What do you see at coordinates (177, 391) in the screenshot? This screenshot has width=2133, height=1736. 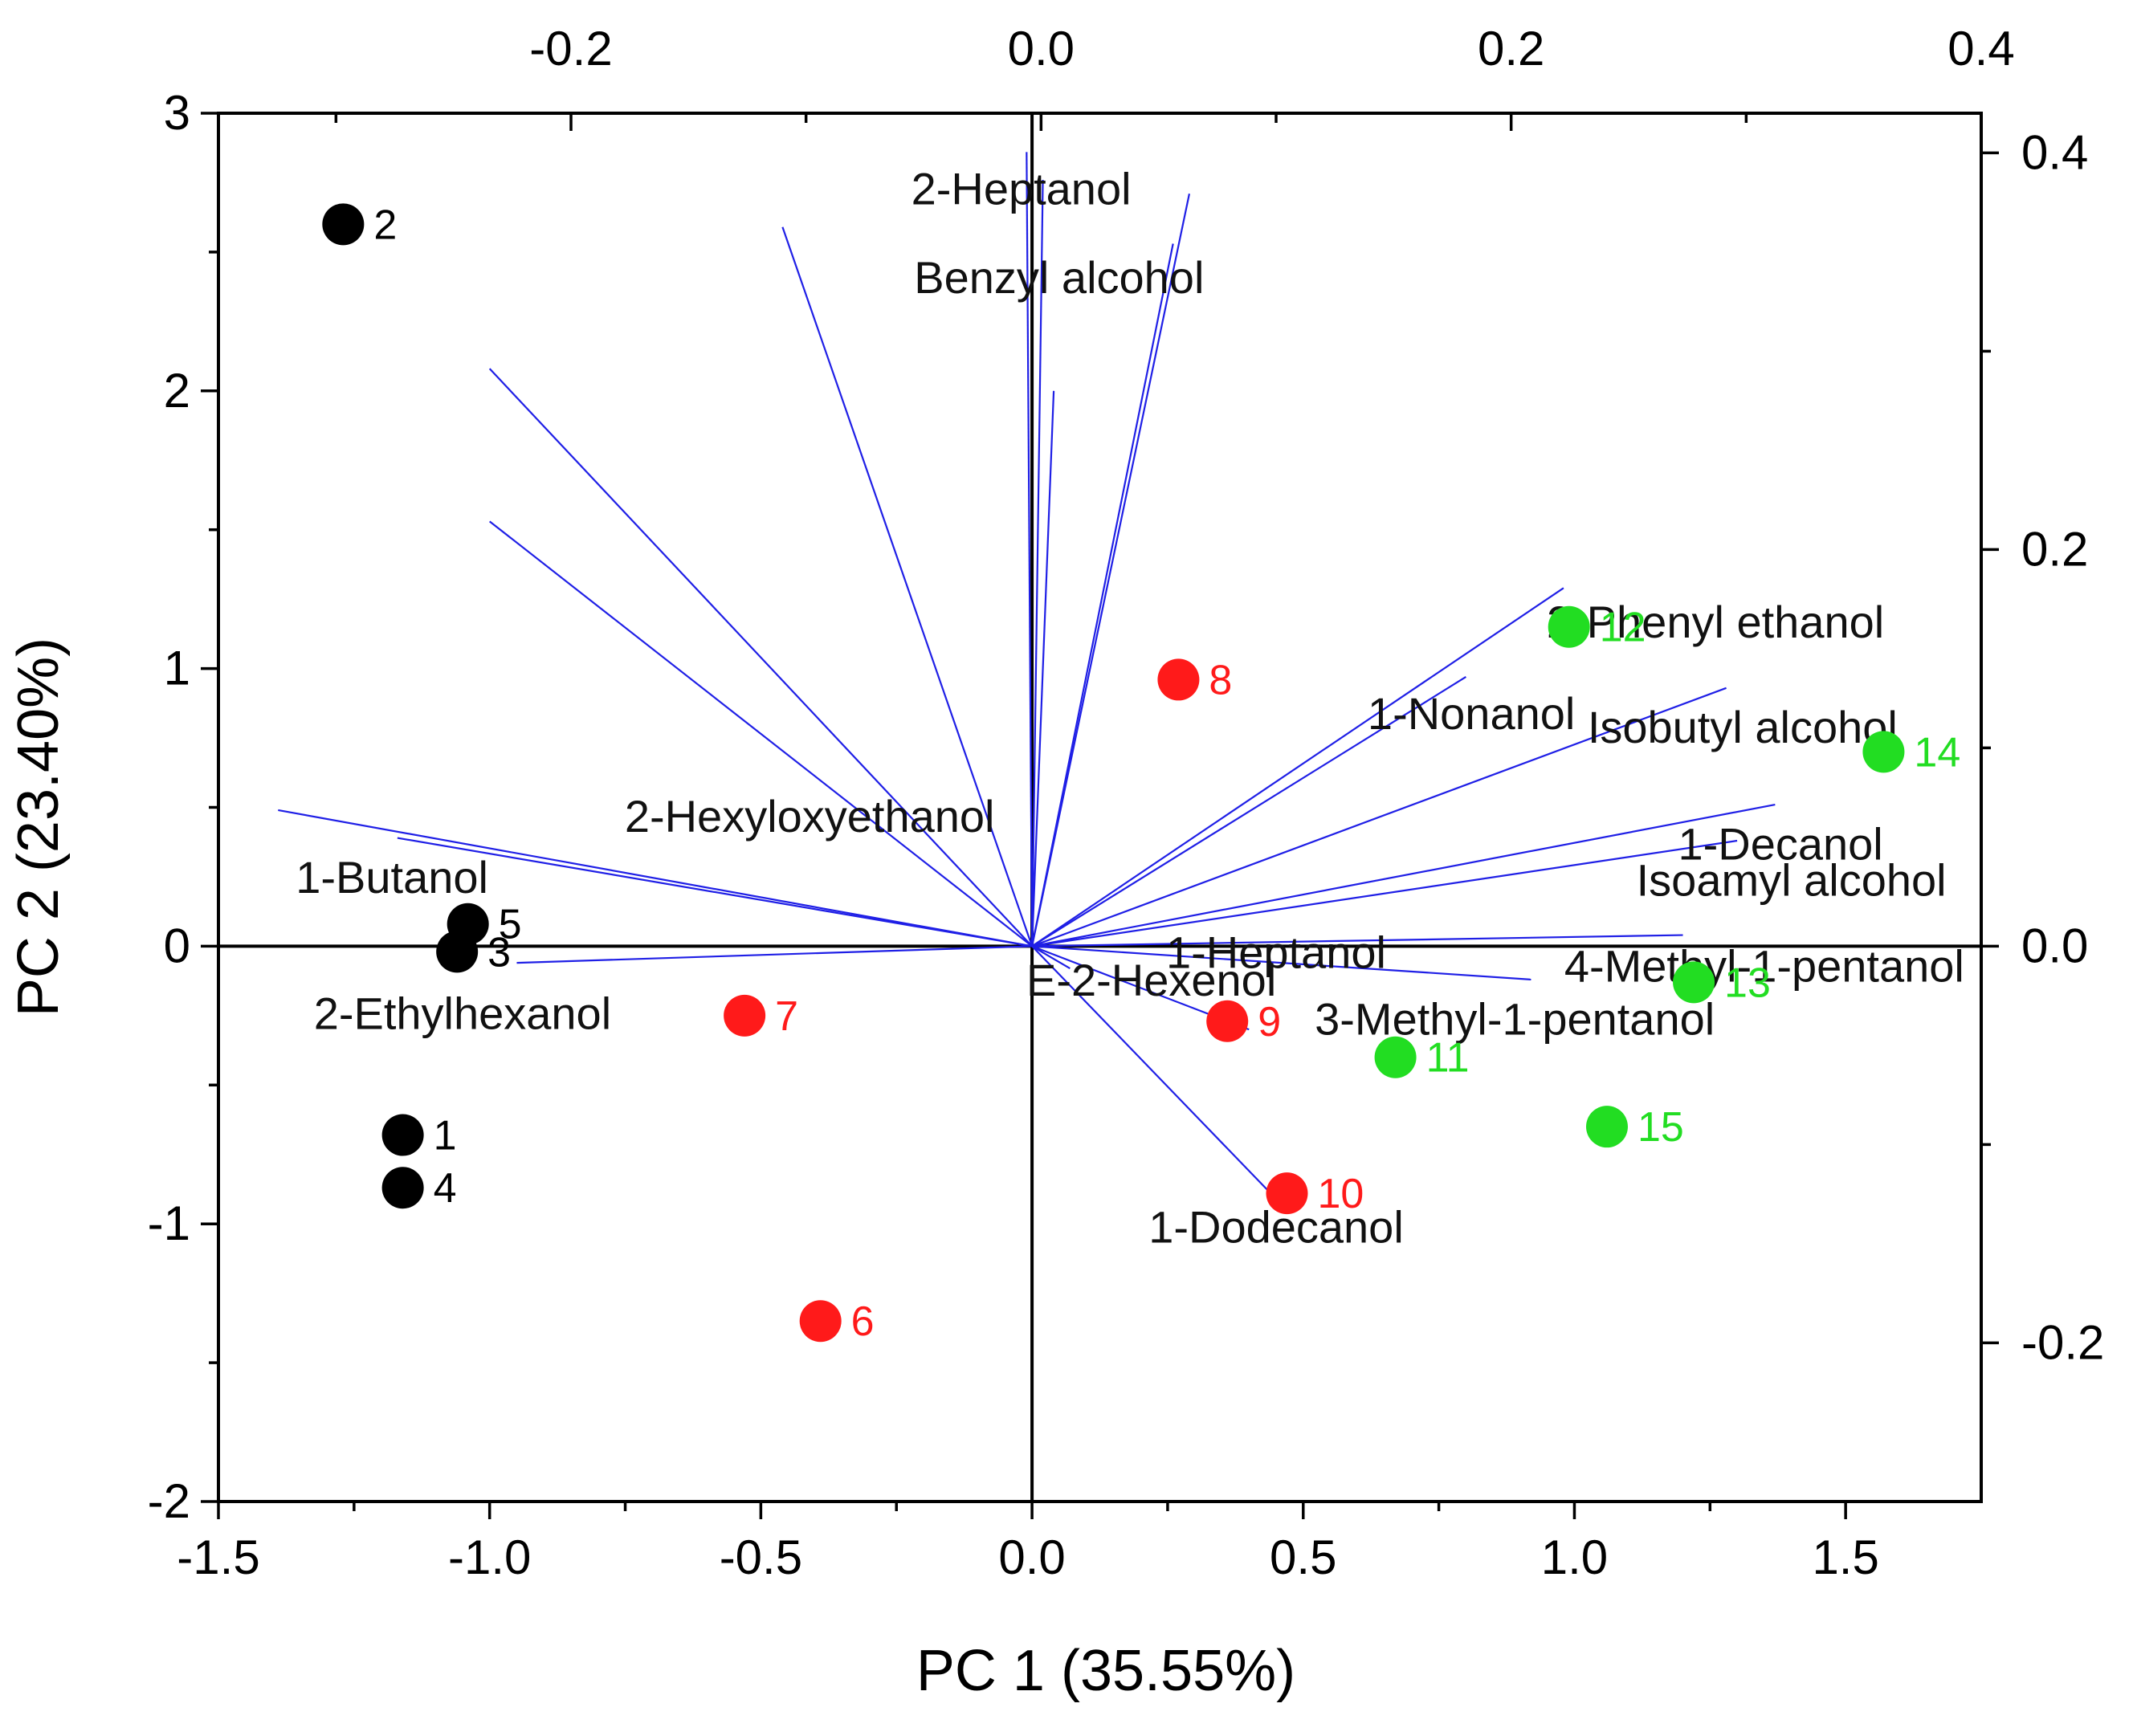 I see `y-tick-label: 2` at bounding box center [177, 391].